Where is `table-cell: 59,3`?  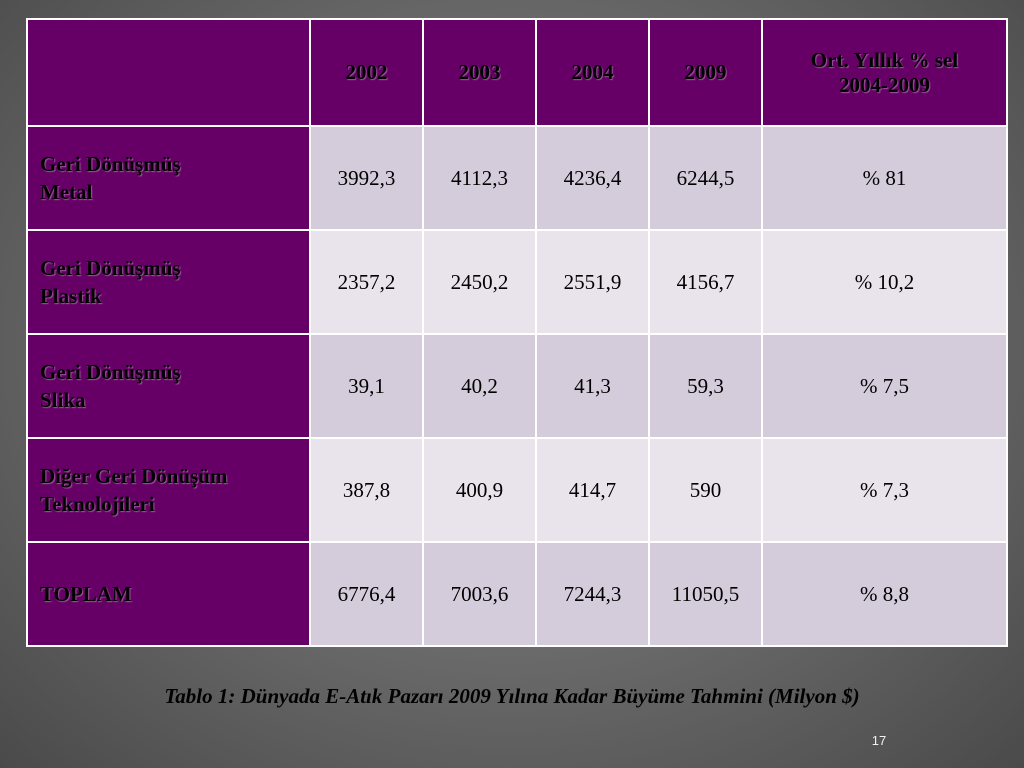
table-cell: 59,3 is located at coordinates (705, 386).